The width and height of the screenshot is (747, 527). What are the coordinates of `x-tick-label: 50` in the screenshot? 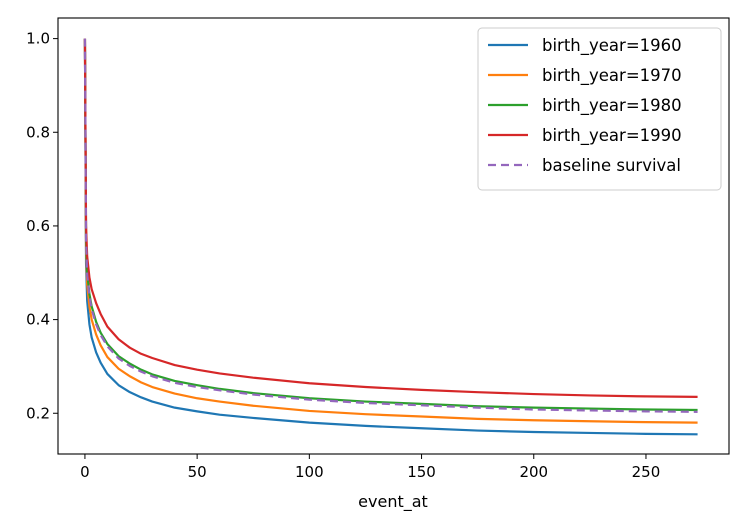 It's located at (197, 472).